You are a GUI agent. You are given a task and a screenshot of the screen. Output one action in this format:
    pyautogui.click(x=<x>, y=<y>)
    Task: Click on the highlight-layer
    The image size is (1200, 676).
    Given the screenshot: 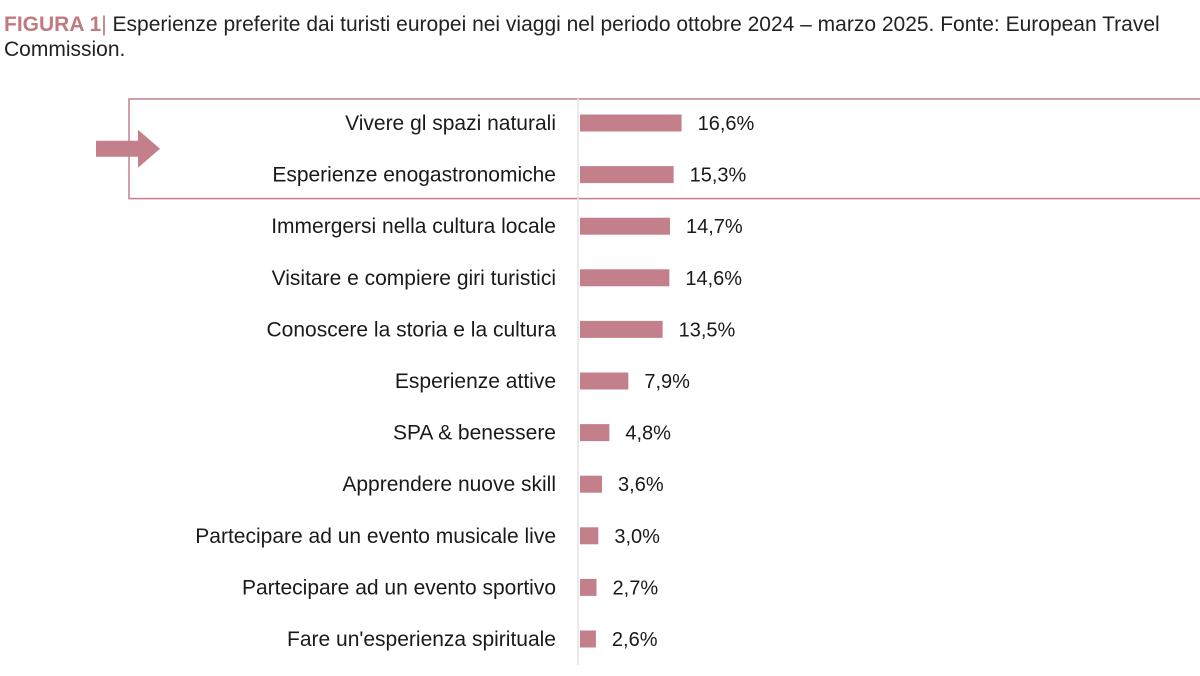 What is the action you would take?
    pyautogui.click(x=648, y=149)
    